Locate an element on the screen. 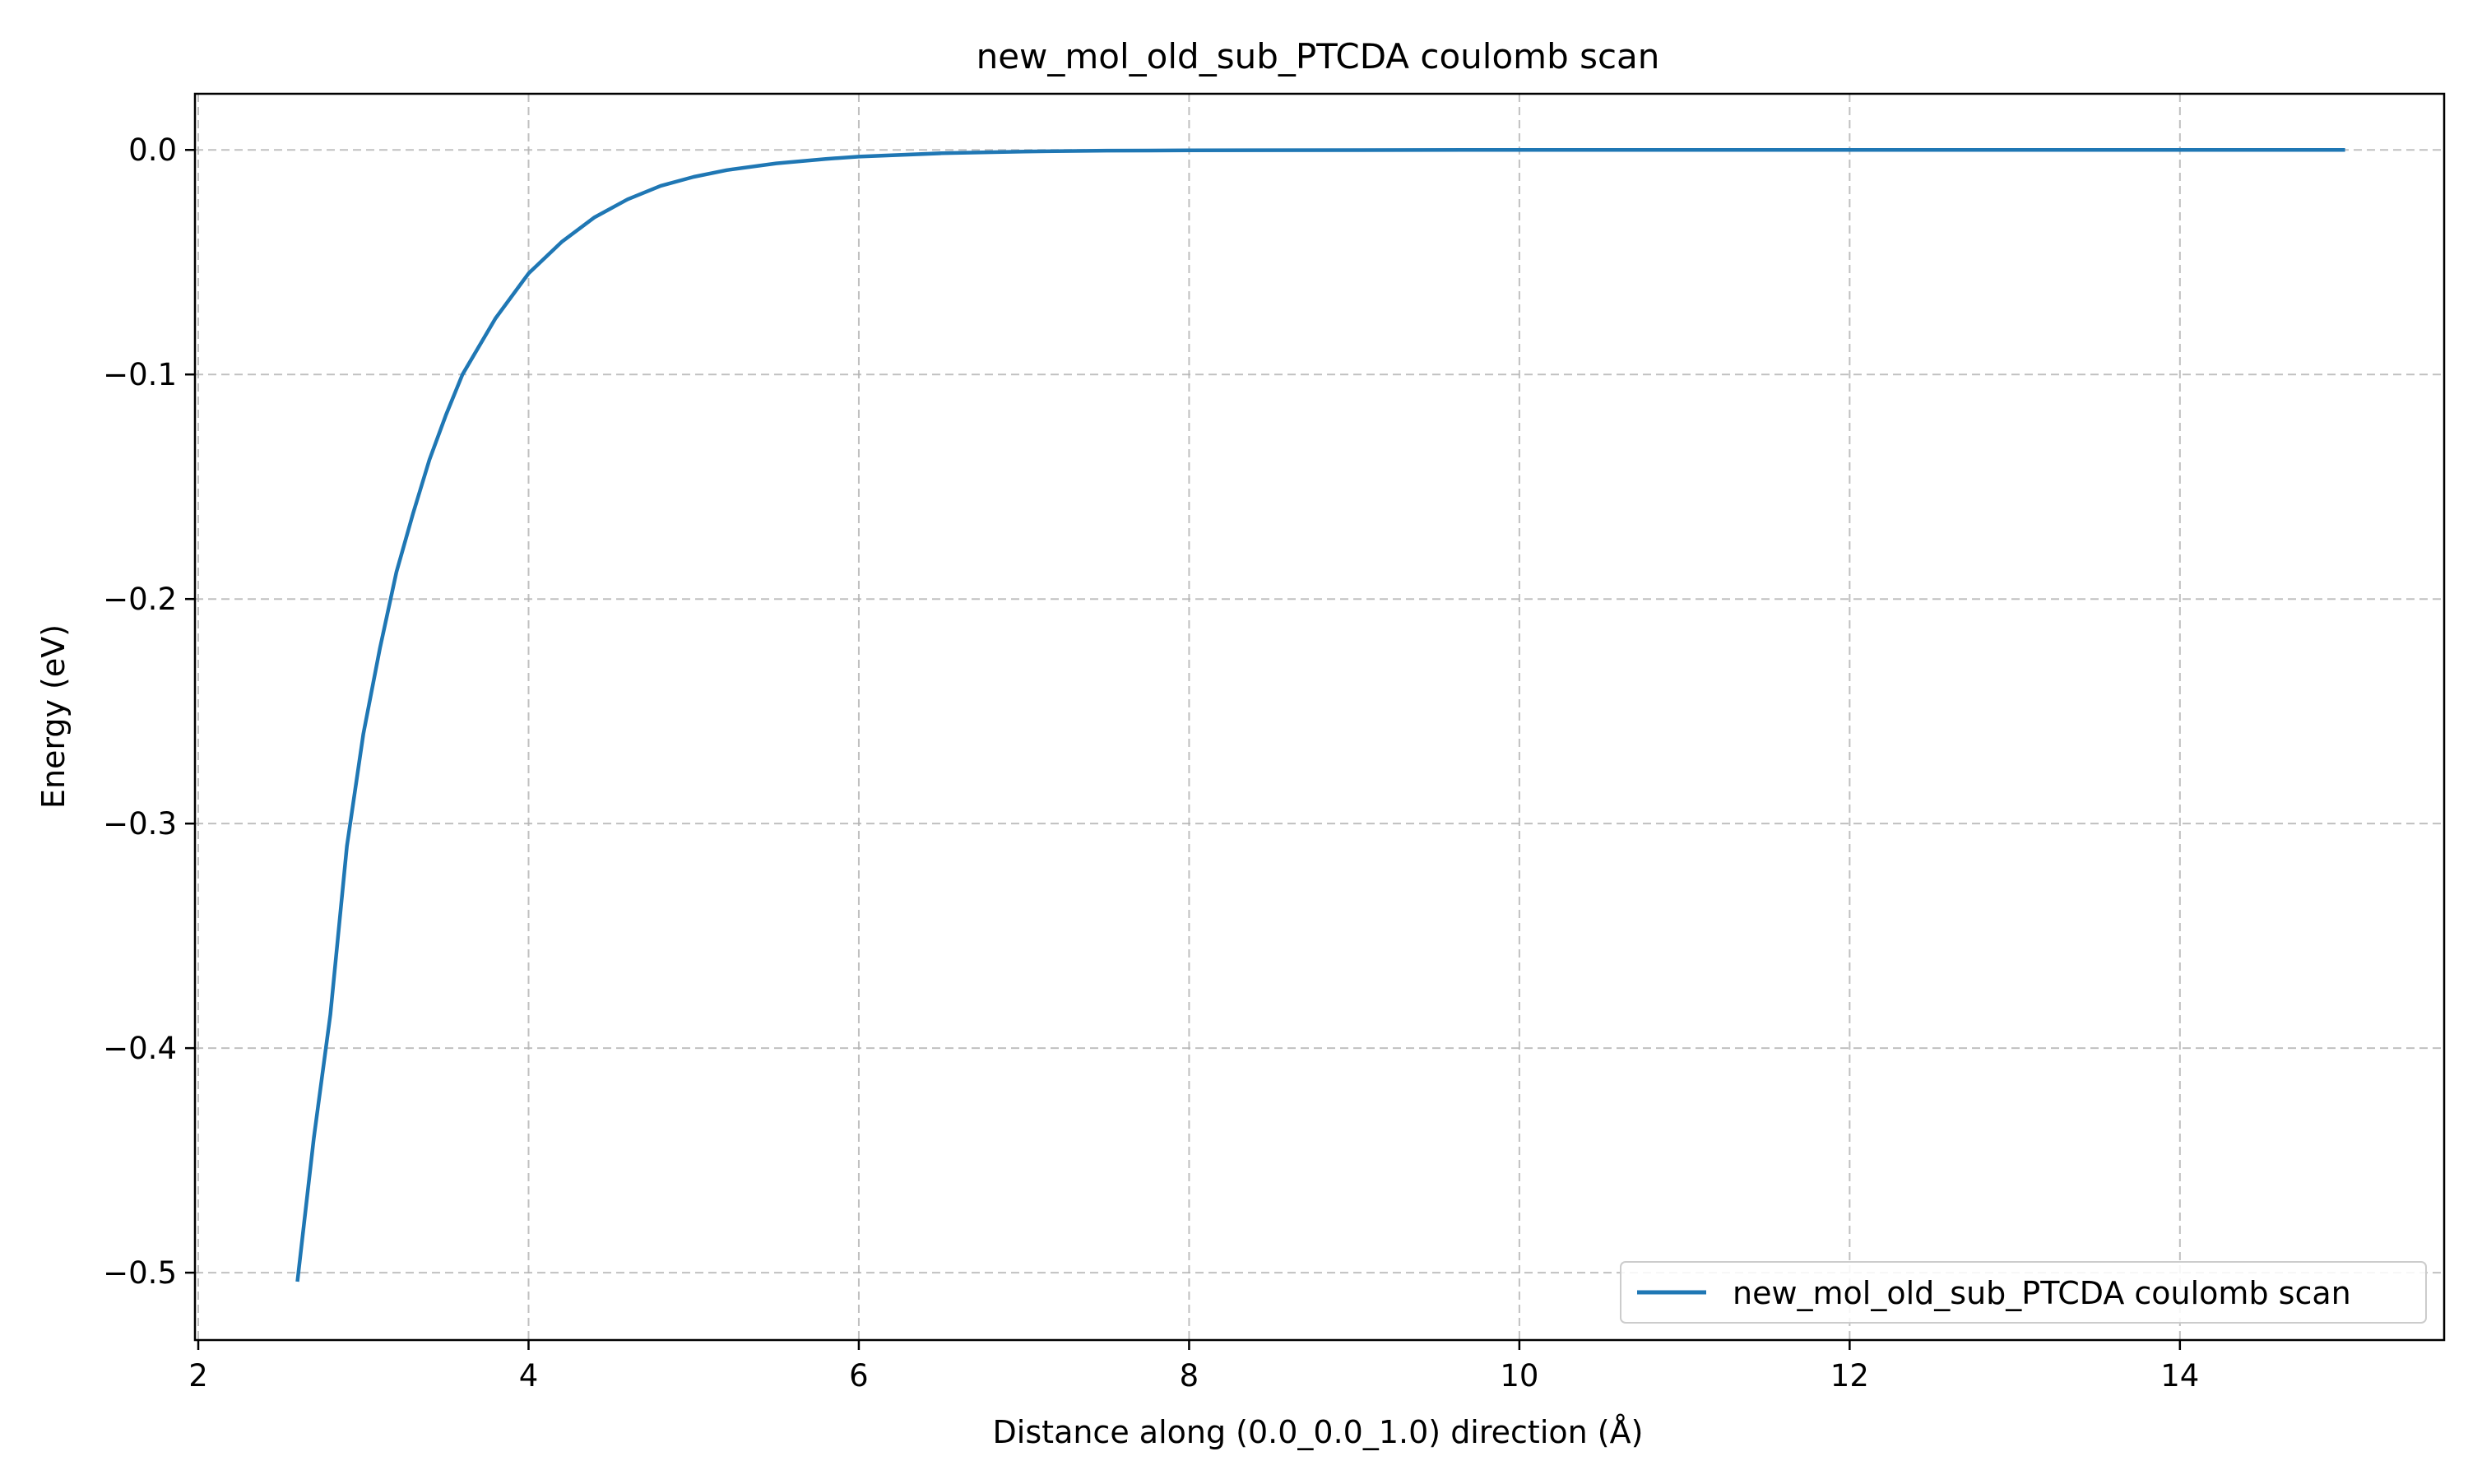 The height and width of the screenshot is (1484, 2468). x-tick-label: 10 is located at coordinates (1519, 1376).